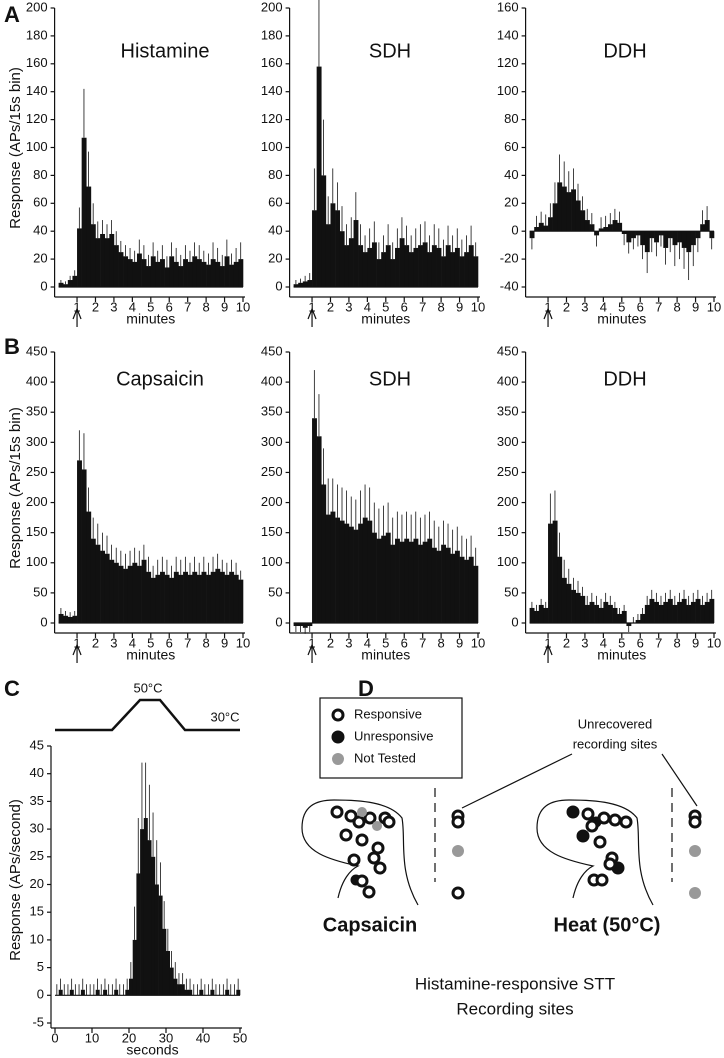 Image resolution: width=724 pixels, height=1058 pixels. Describe the element at coordinates (38, 1021) in the screenshot. I see `y-tick-label: -5` at that location.